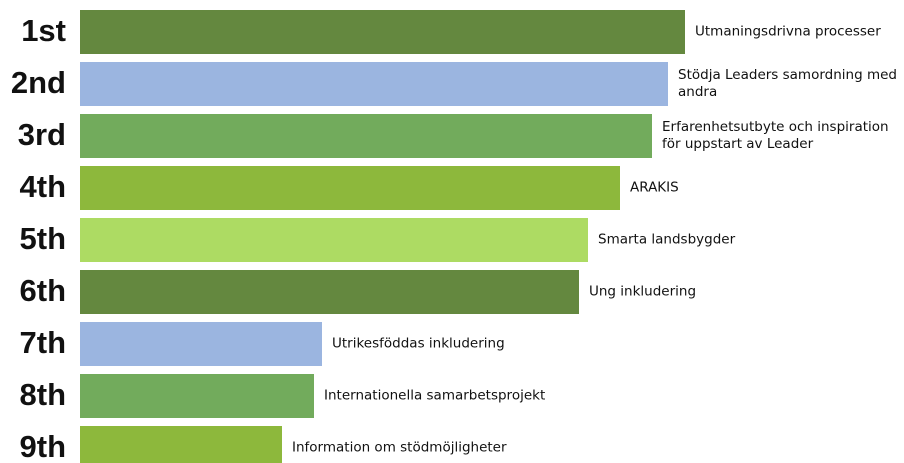  Describe the element at coordinates (42, 134) in the screenshot. I see `rank-label: 3rd` at that location.